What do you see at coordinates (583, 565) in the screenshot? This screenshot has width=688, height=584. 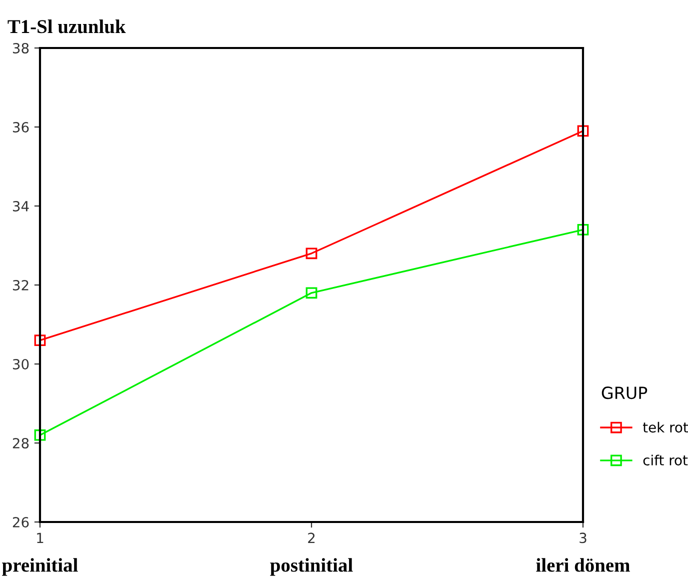 I see `text: ileri dönem` at bounding box center [583, 565].